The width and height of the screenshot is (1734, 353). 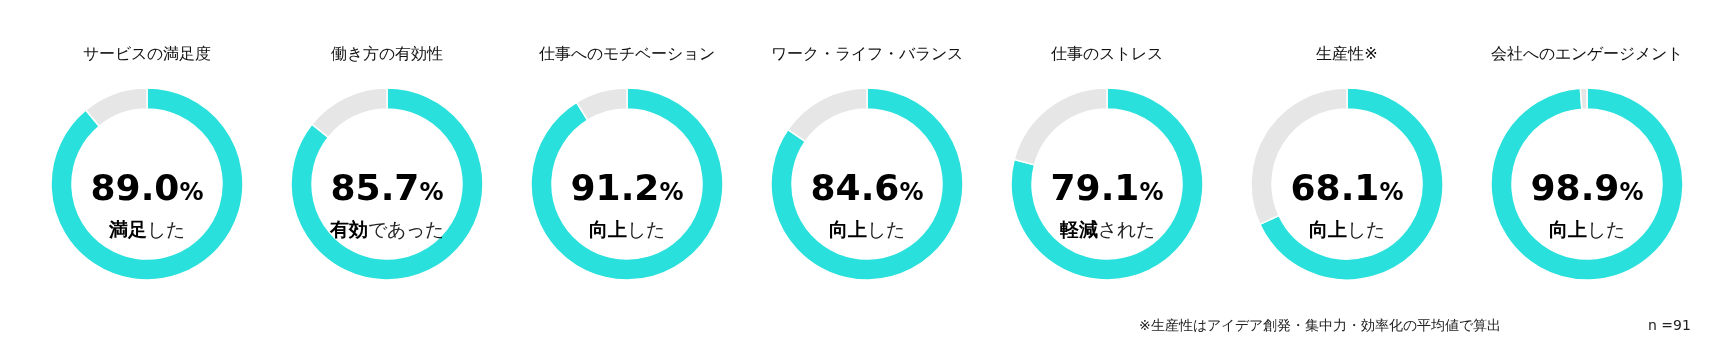 What do you see at coordinates (406, 229) in the screenshot?
I see `text: であった` at bounding box center [406, 229].